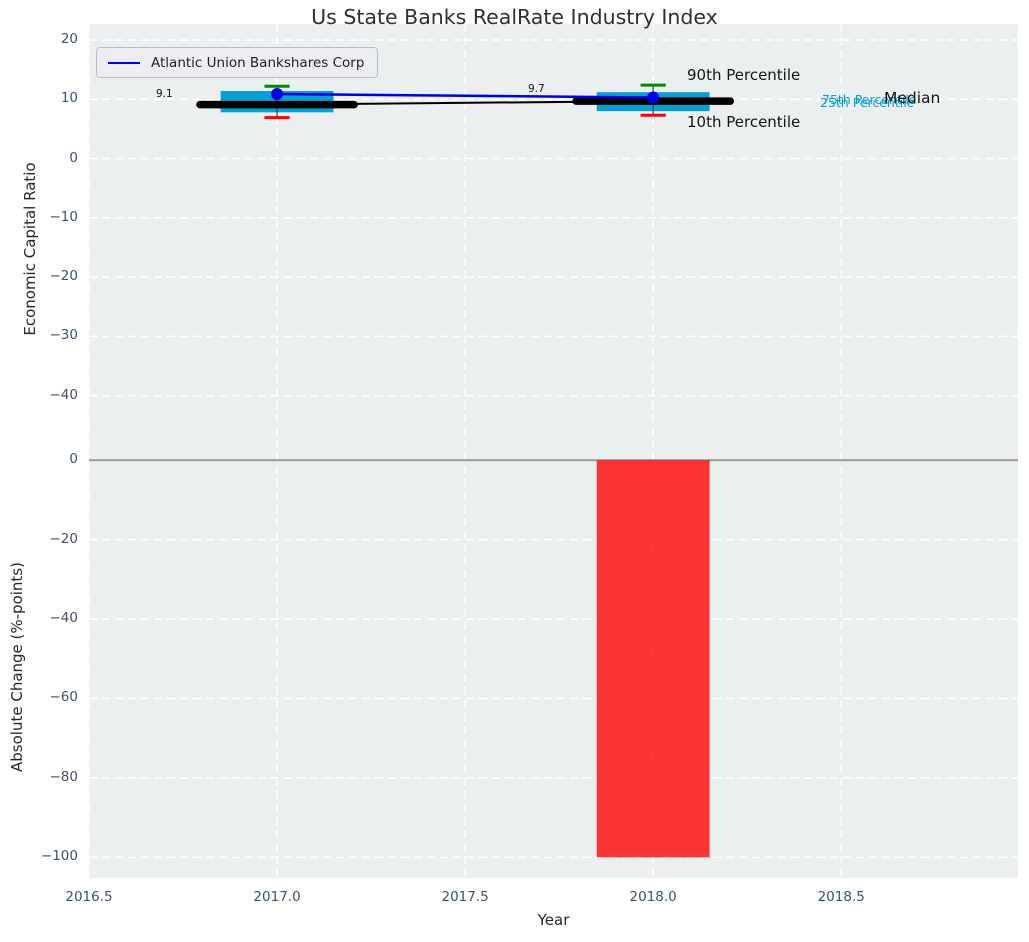 This screenshot has width=1029, height=942. Describe the element at coordinates (744, 122) in the screenshot. I see `annotation-10th-percentile: 10th Percentile` at that location.